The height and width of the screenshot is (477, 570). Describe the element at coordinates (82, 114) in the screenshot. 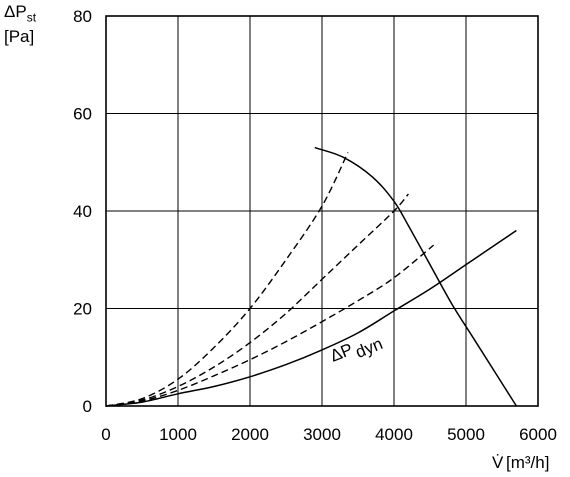

I see `y-tick-label: 60` at that location.